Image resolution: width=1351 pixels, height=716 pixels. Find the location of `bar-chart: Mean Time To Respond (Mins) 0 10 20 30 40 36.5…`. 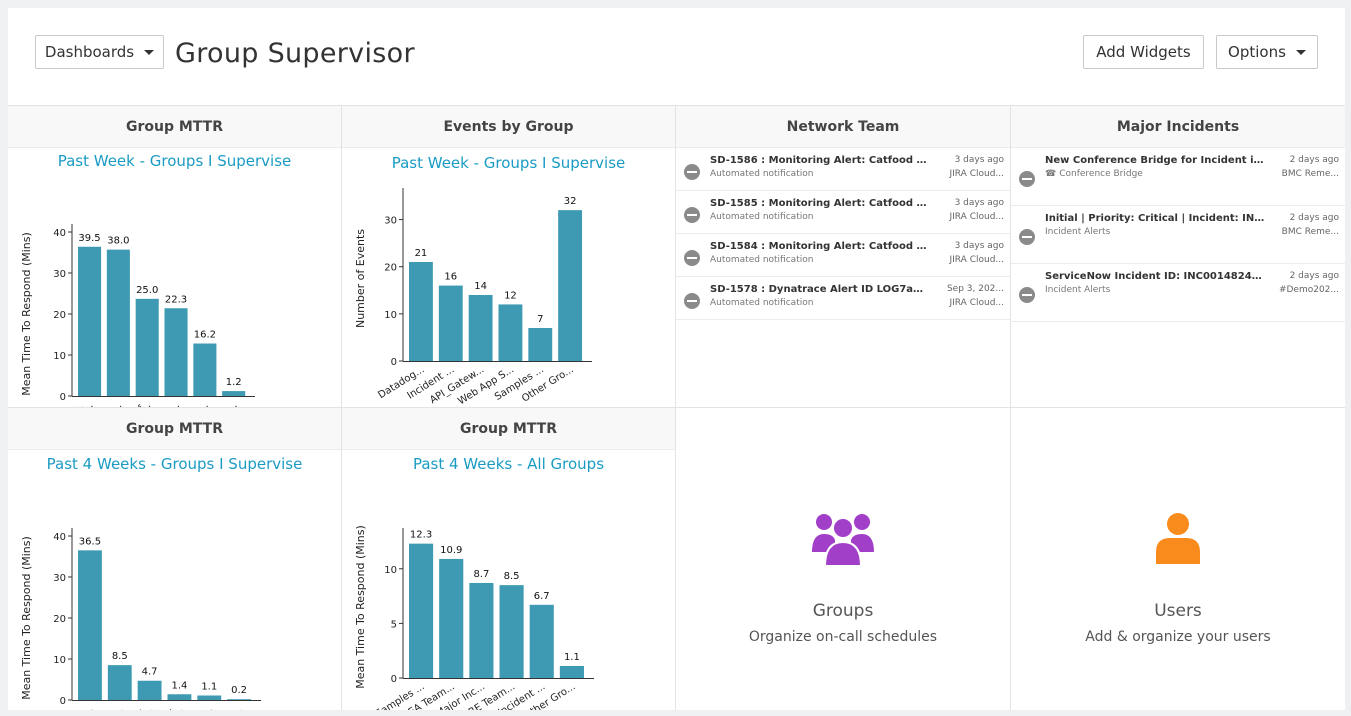

bar-chart: Mean Time To Respond (Mins) 0 10 20 30 40 36.5… is located at coordinates (140, 619).